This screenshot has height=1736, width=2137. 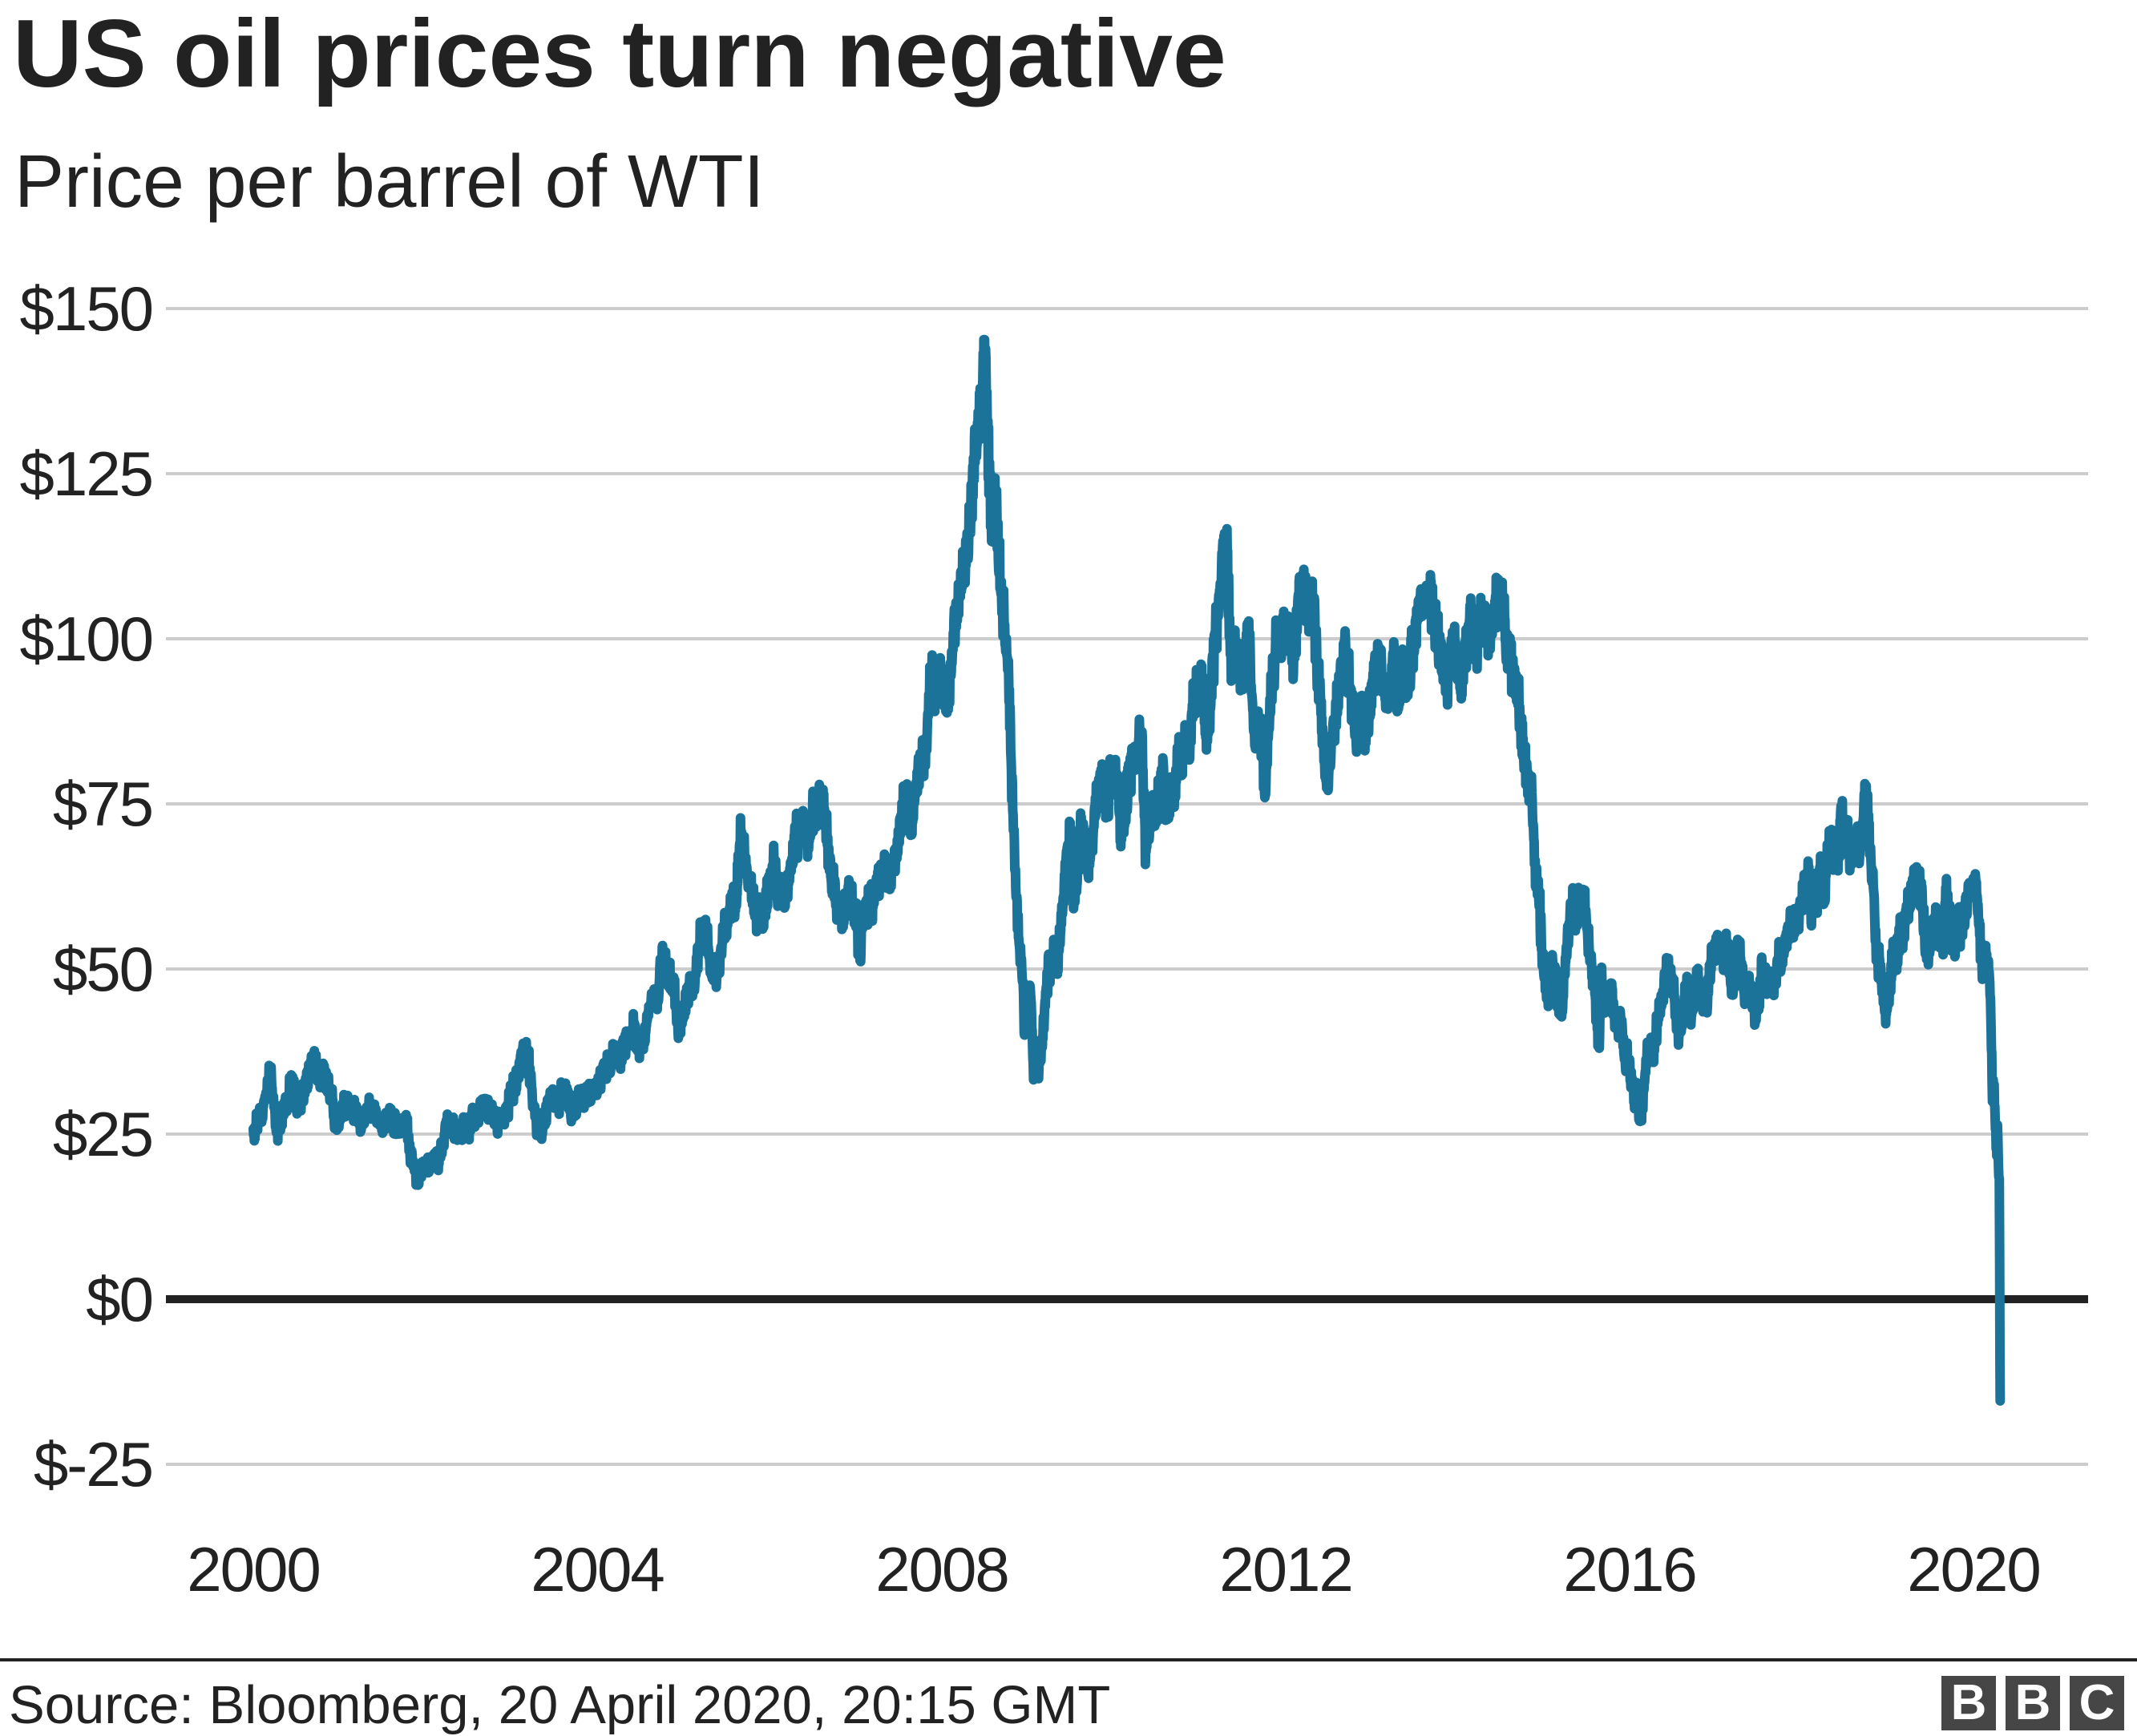 What do you see at coordinates (941, 1570) in the screenshot?
I see `svg-text: 2008` at bounding box center [941, 1570].